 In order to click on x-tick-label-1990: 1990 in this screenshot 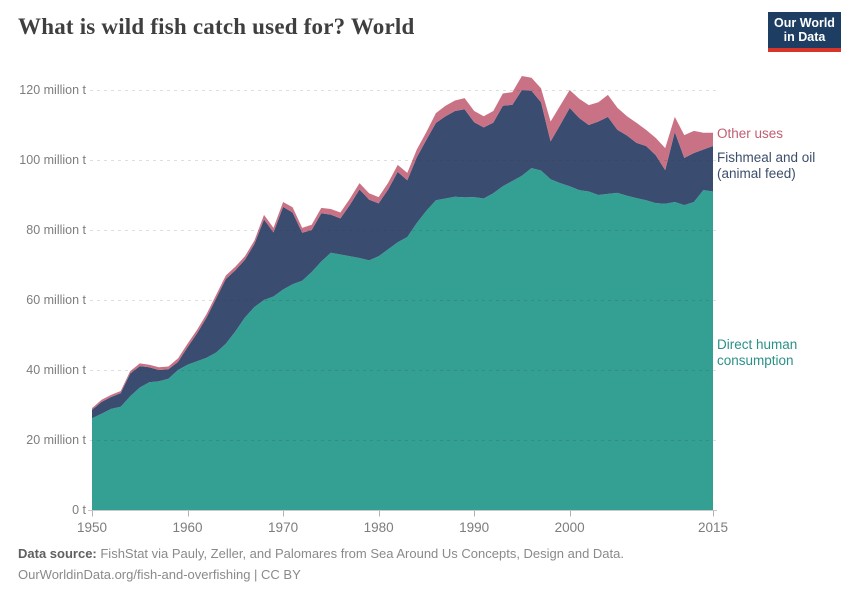, I will do `click(474, 527)`.